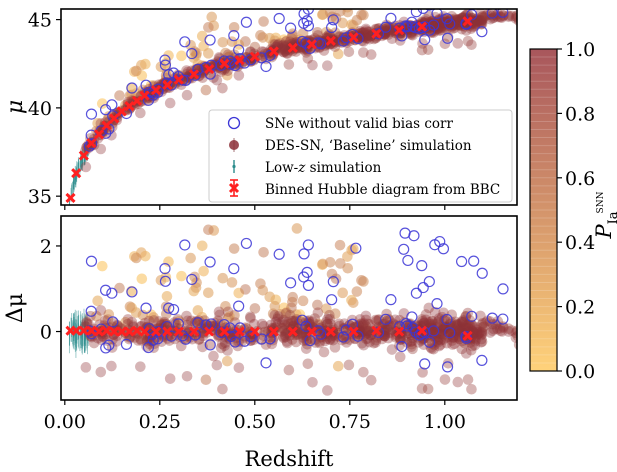 The image size is (617, 472). What do you see at coordinates (234, 188) in the screenshot?
I see `legend-x-marker-icon` at bounding box center [234, 188].